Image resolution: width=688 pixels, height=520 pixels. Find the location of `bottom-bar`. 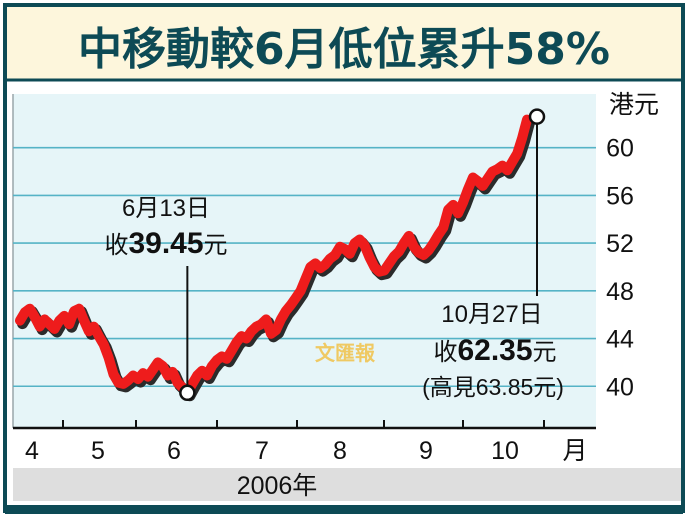

bottom-bar is located at coordinates (344, 509).